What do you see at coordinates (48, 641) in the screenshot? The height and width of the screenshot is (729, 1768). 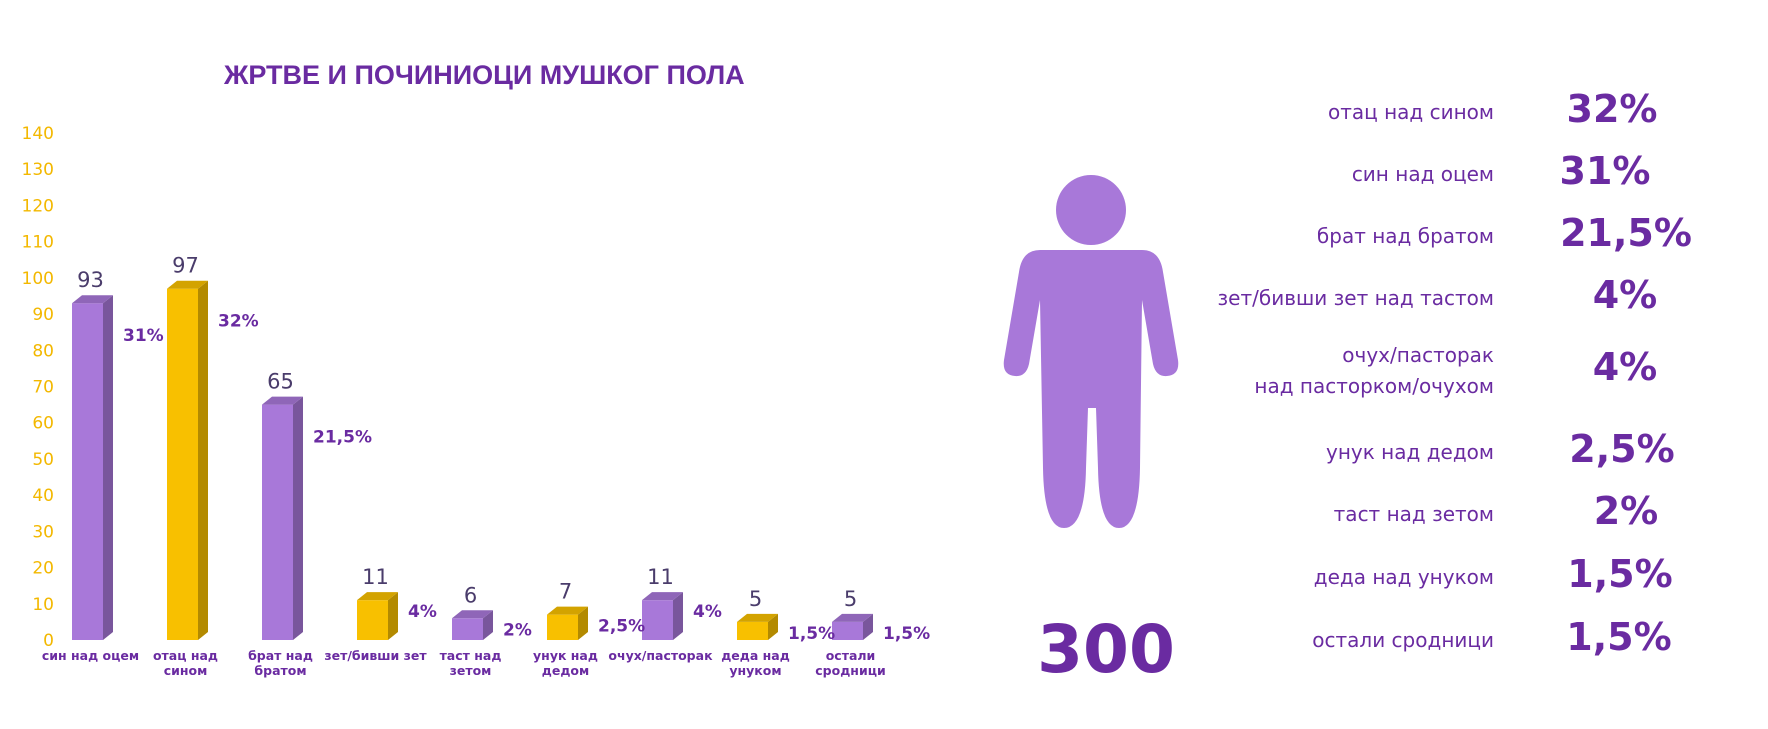 I see `y-tick-label: 0` at bounding box center [48, 641].